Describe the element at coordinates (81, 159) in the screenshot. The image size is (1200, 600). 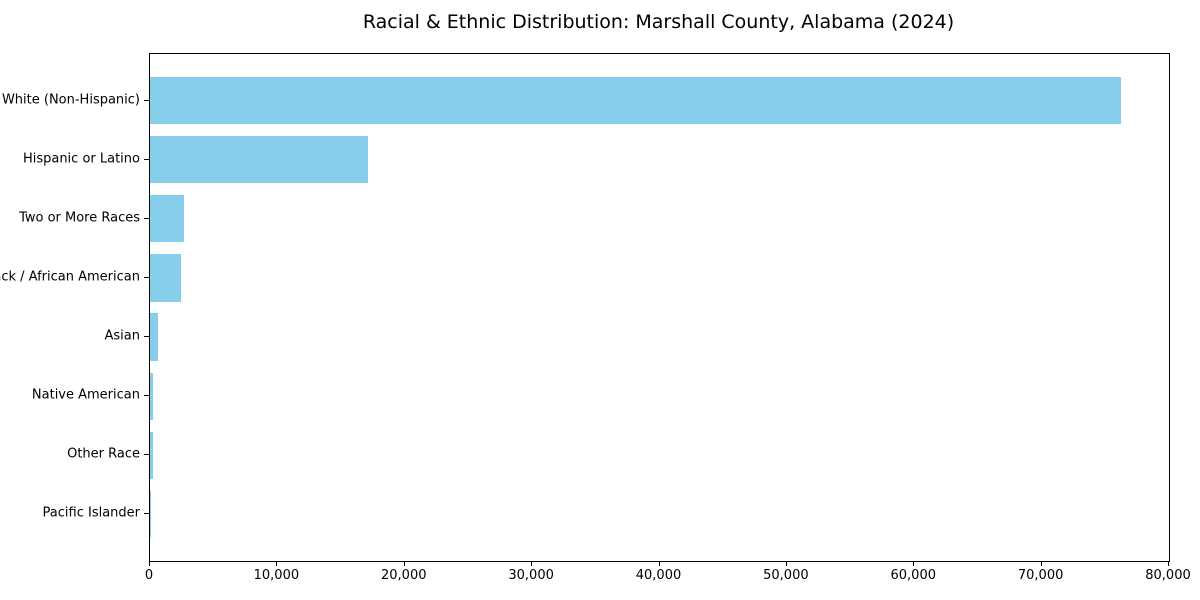
I see `y-tick-label: Hispanic or Latino` at that location.